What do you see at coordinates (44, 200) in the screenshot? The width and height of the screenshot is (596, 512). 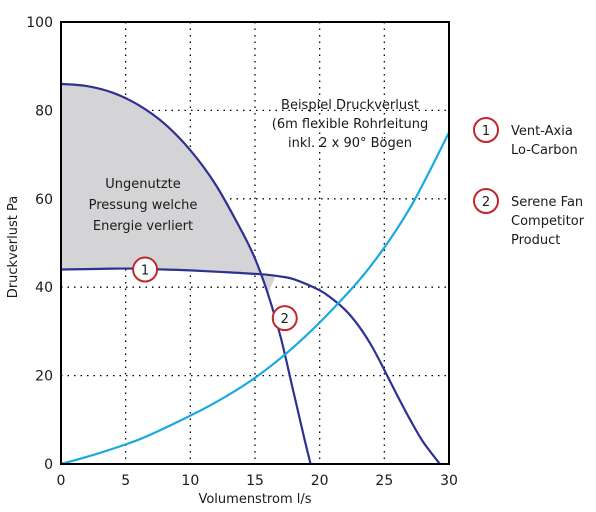 I see `y-tick-label: 60` at bounding box center [44, 200].